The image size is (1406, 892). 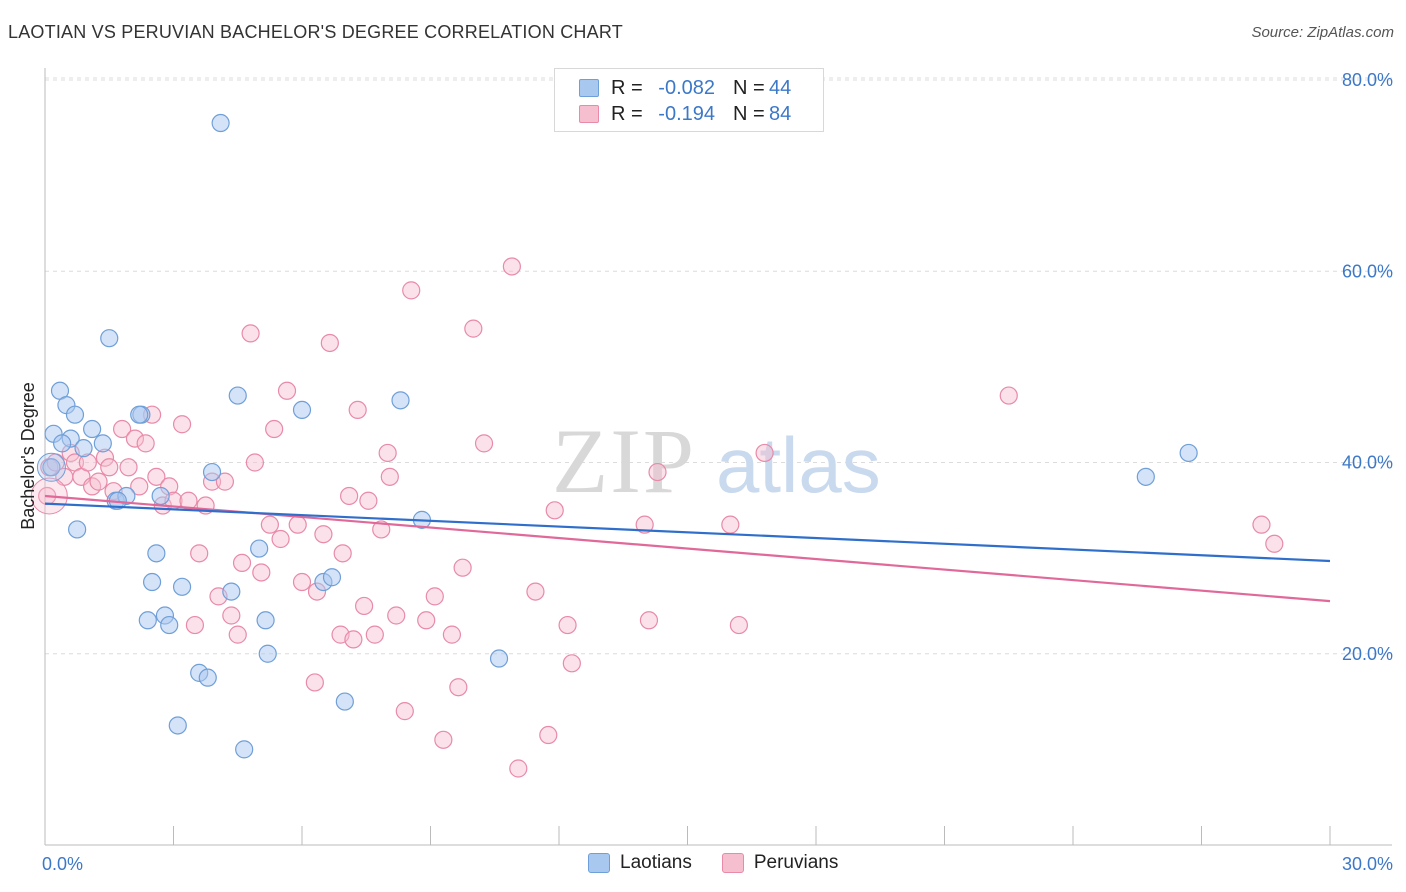 What do you see at coordinates (624, 461) in the screenshot?
I see `watermark-zip: ZIP` at bounding box center [624, 461].